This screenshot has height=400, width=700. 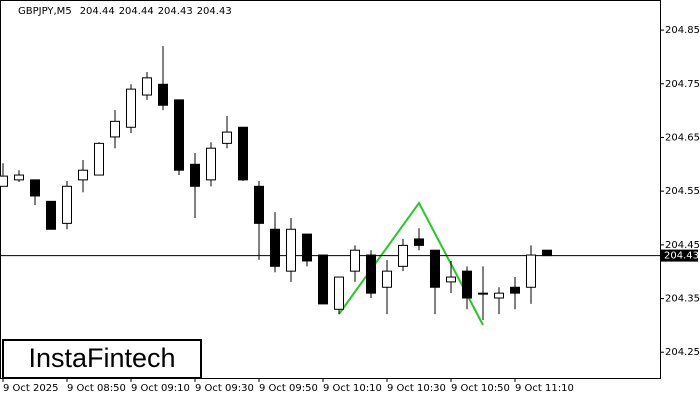 What do you see at coordinates (352, 388) in the screenshot?
I see `x-tick-label: 9 Oct 10:10` at bounding box center [352, 388].